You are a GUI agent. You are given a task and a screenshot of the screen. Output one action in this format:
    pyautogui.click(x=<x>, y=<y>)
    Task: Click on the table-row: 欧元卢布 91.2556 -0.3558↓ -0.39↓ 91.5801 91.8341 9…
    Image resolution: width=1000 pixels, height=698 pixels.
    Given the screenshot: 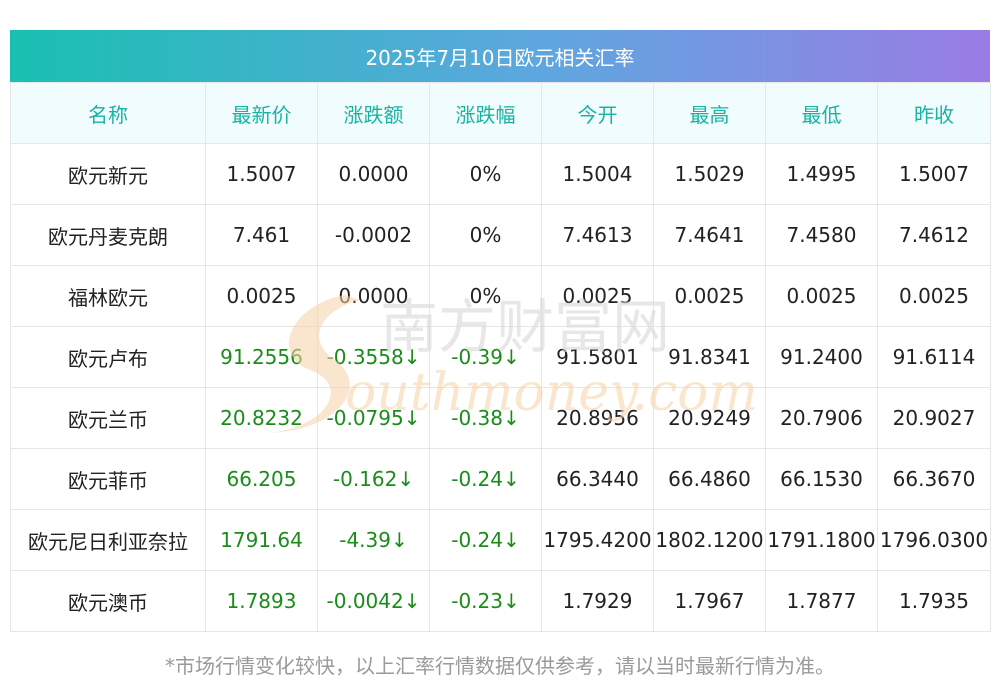 What is the action you would take?
    pyautogui.click(x=500, y=357)
    